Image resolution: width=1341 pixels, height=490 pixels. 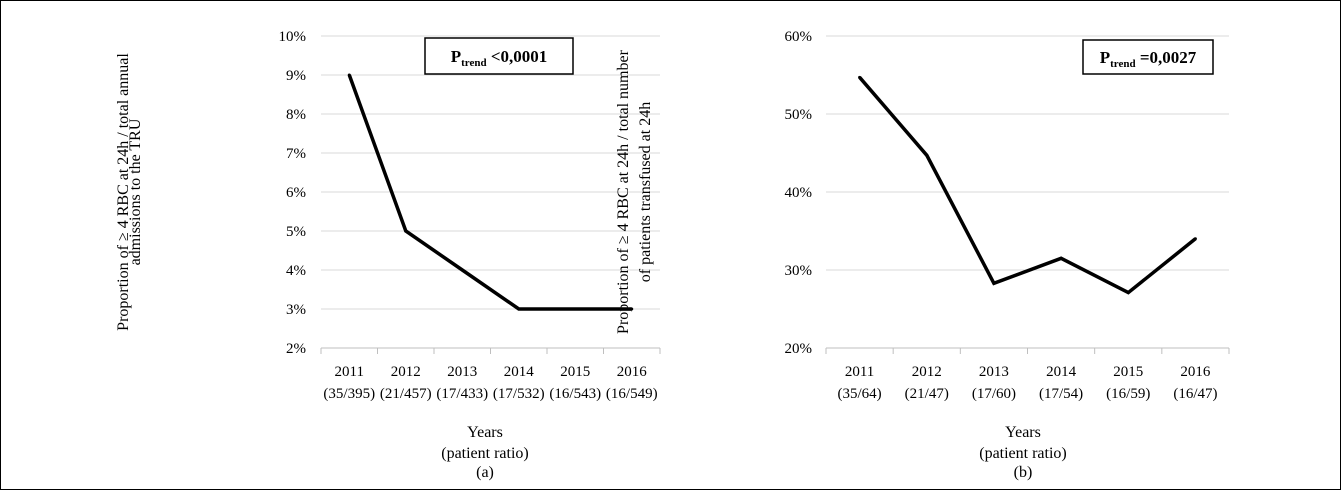 I want to click on x-tick-label-ratio: (21/457), so click(x=406, y=394).